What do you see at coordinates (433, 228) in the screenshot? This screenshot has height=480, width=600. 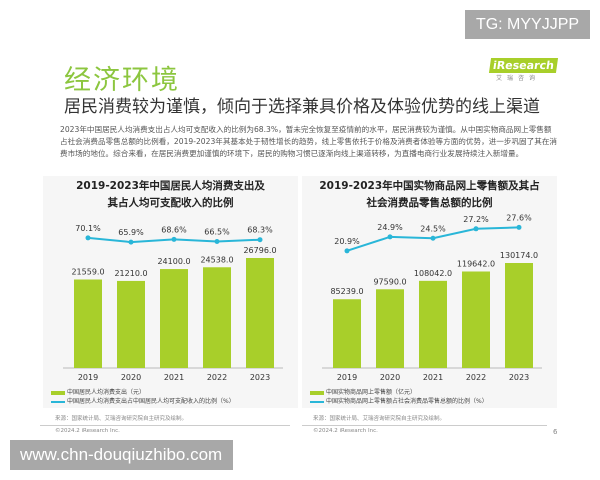 I see `line-label: 24.5%` at bounding box center [433, 228].